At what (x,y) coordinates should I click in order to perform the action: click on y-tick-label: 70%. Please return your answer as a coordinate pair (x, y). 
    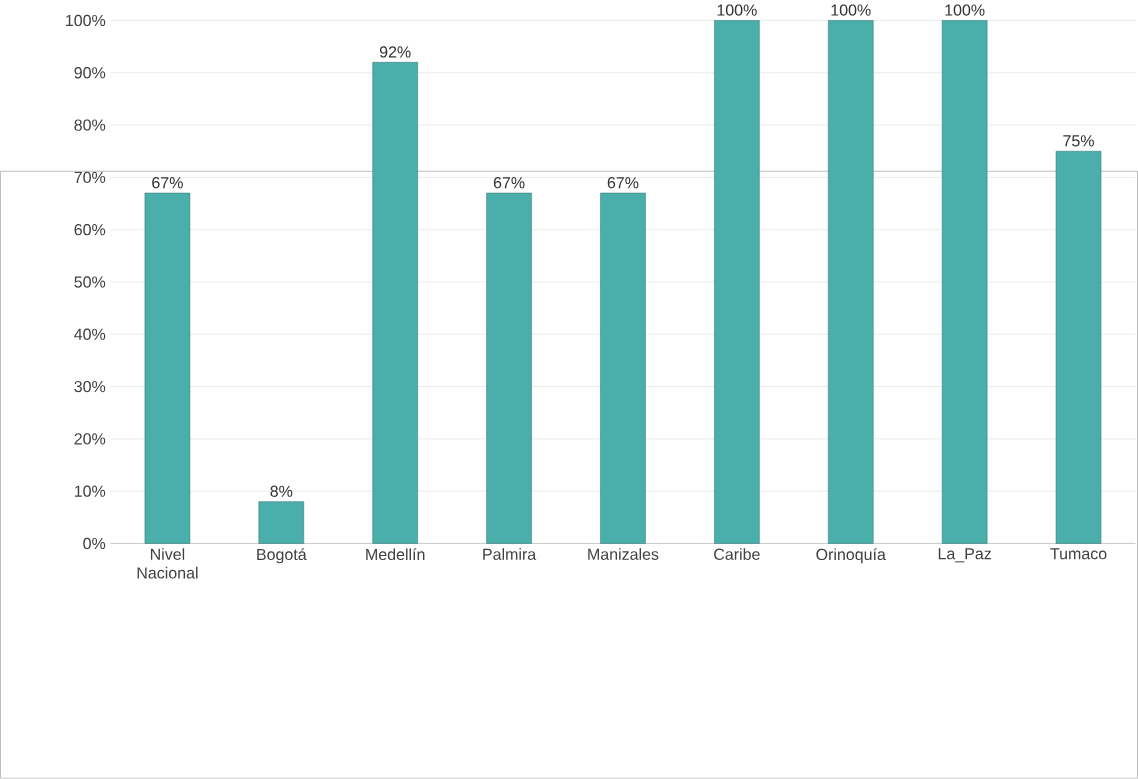
    Looking at the image, I should click on (90, 177).